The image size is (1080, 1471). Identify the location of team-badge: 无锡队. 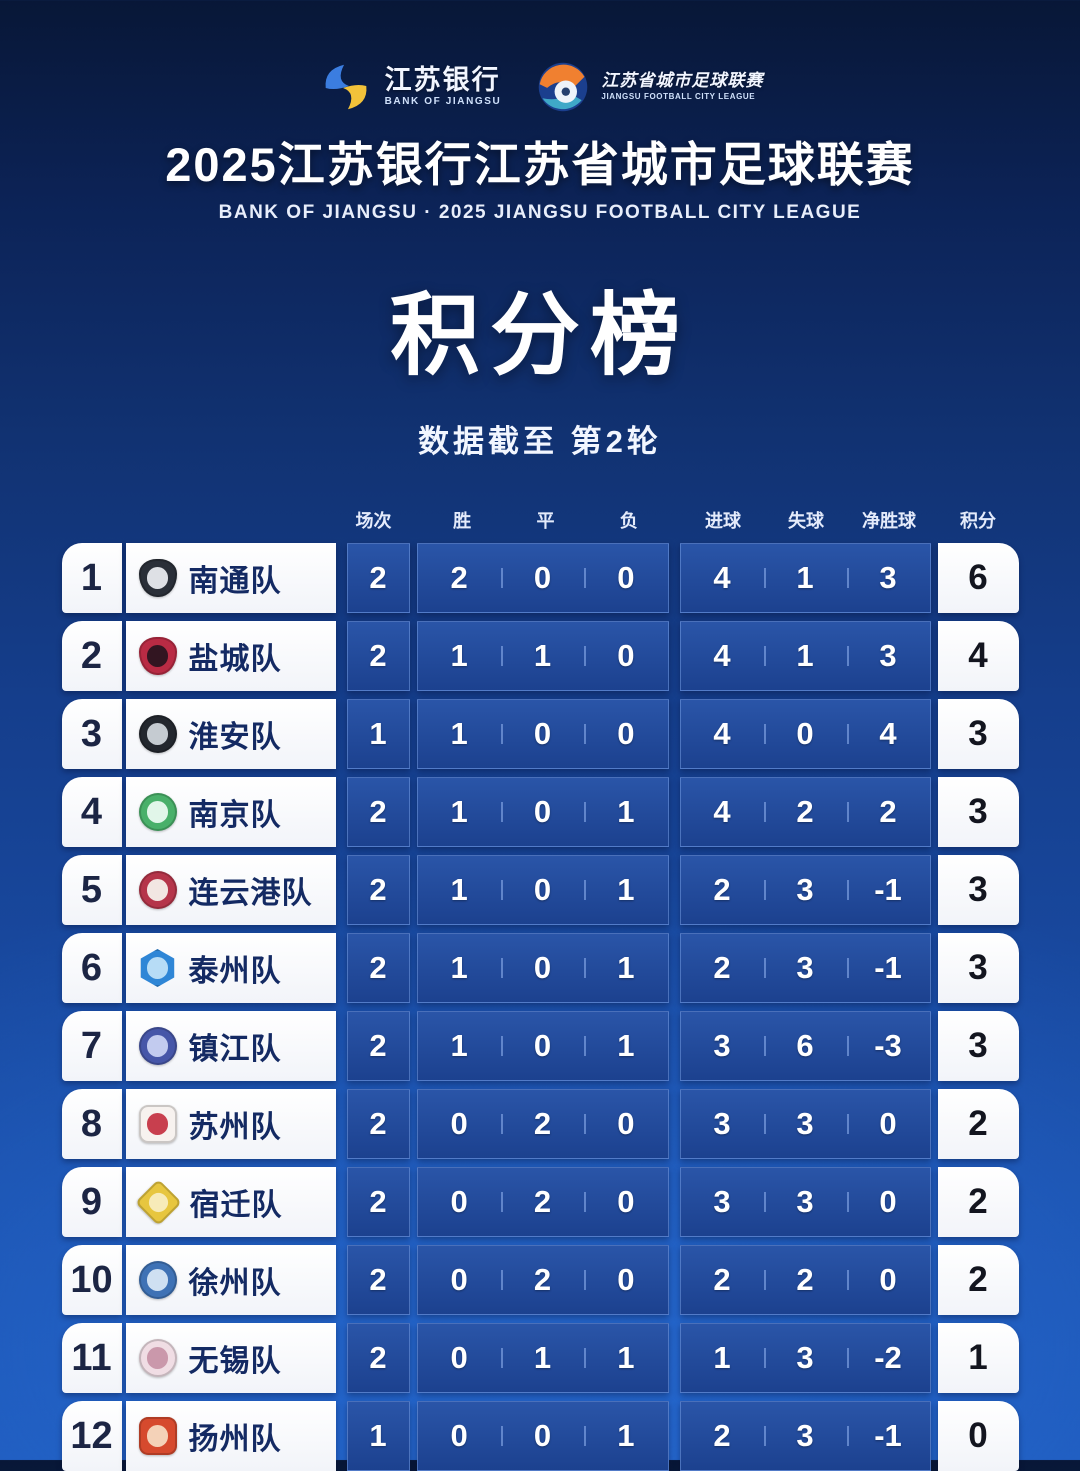
(230, 1358).